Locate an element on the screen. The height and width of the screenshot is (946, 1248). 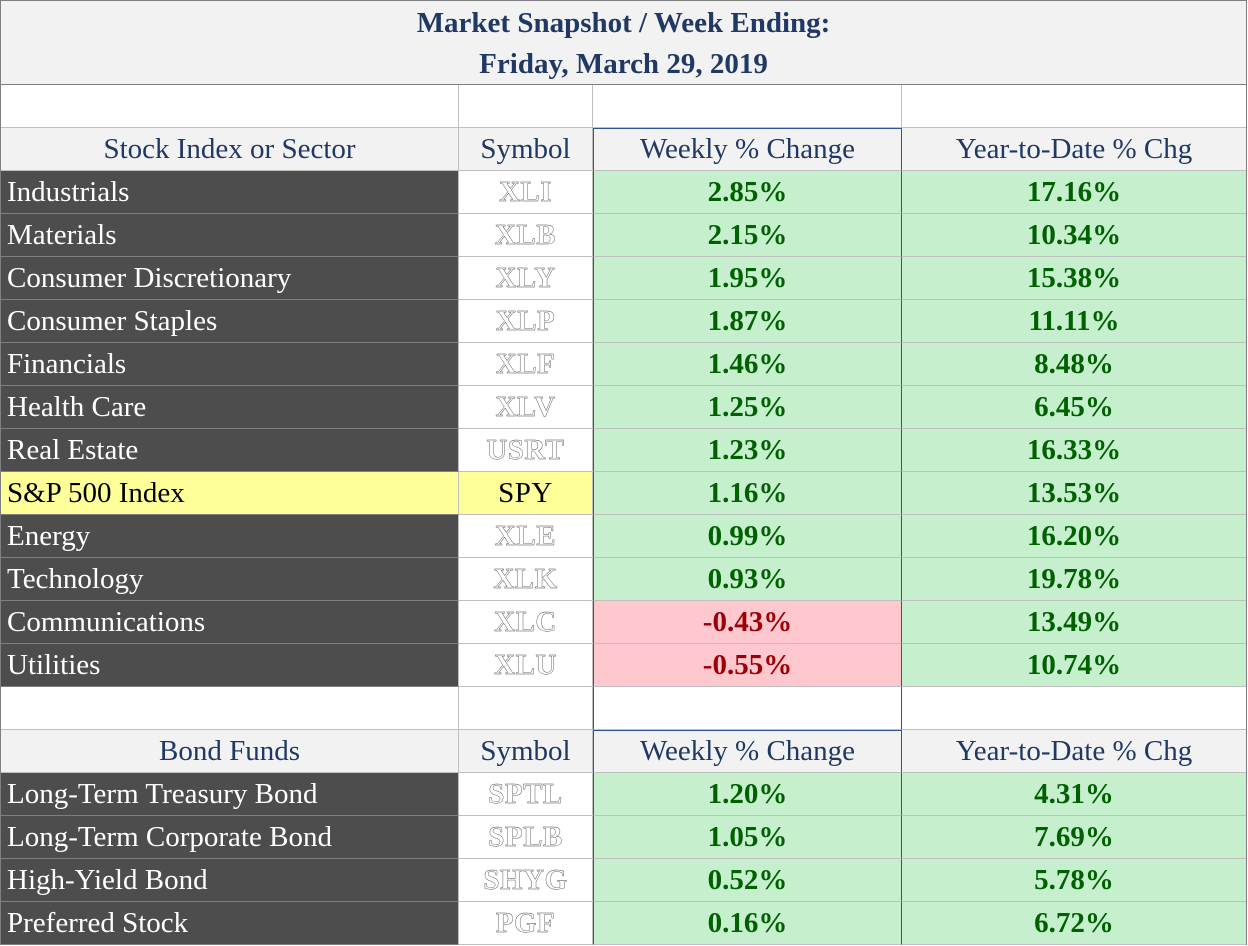
row-symbol: SHYG is located at coordinates (525, 879).